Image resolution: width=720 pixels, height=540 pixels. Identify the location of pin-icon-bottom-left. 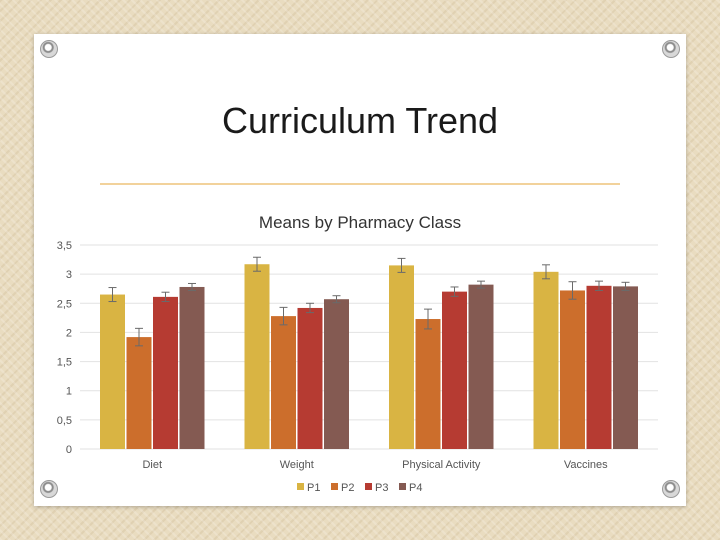
(49, 489).